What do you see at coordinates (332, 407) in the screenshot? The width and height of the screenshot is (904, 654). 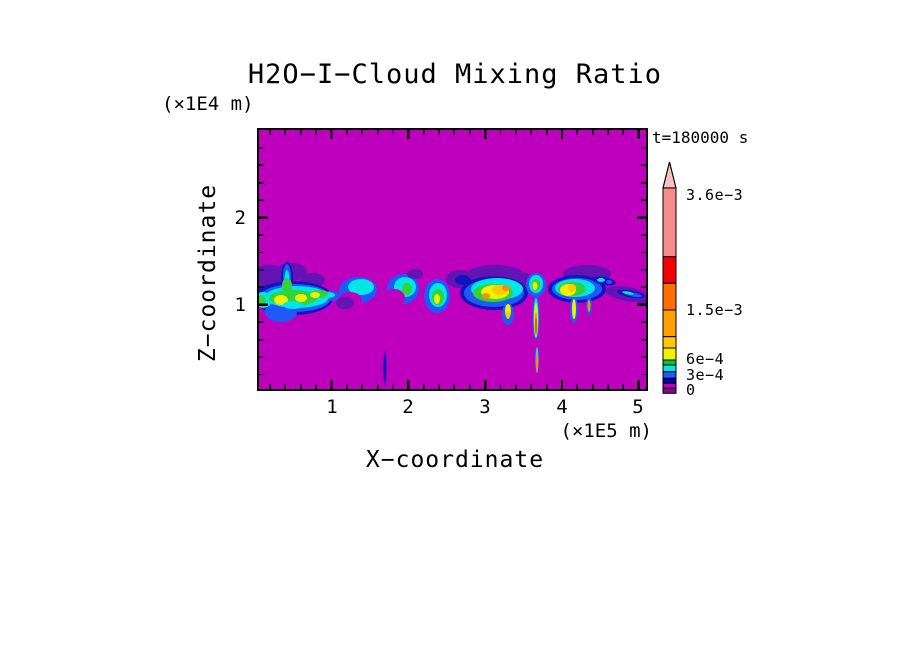 I see `x-tick-label-1: 1` at bounding box center [332, 407].